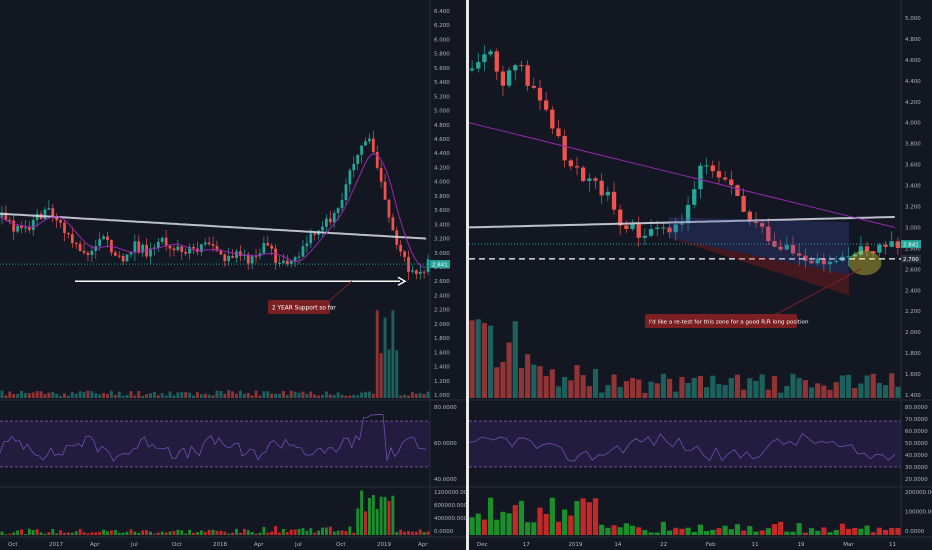 Image resolution: width=932 pixels, height=550 pixels. Describe the element at coordinates (913, 333) in the screenshot. I see `price-tick-label: 2.000` at that location.